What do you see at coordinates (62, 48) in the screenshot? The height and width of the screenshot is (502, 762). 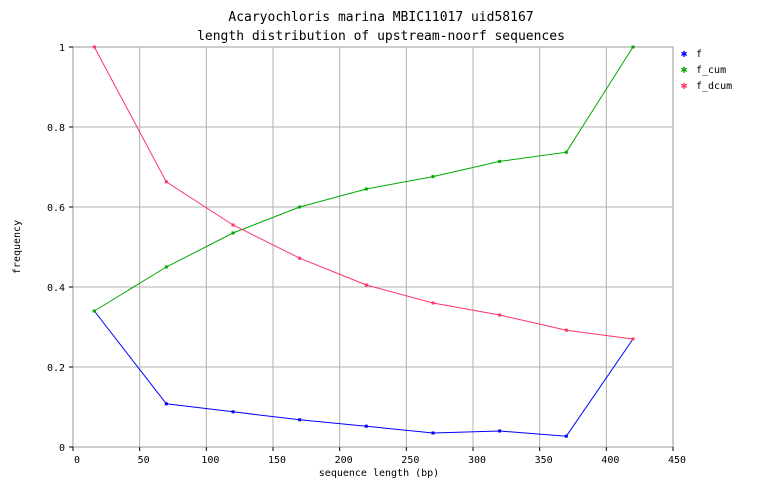 I see `y-tick-label: 1` at bounding box center [62, 48].